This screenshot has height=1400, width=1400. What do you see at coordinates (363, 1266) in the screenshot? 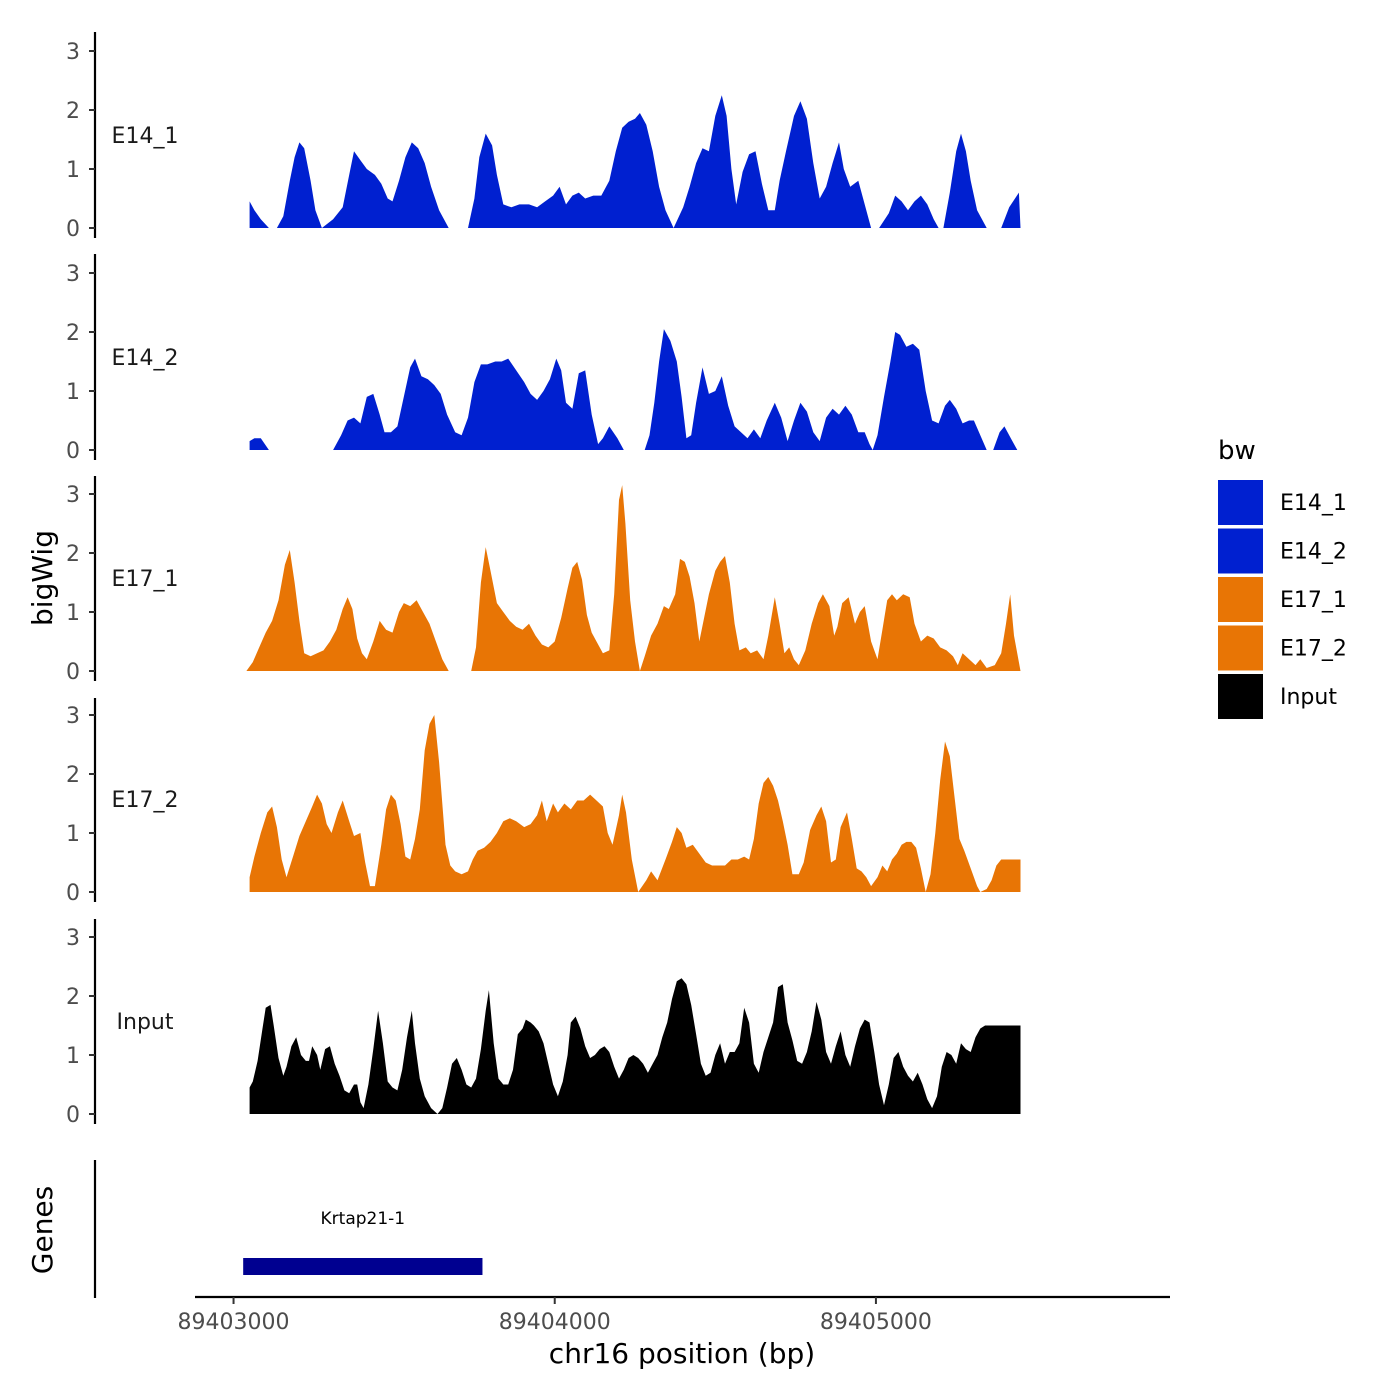
I see `gene-body` at bounding box center [363, 1266].